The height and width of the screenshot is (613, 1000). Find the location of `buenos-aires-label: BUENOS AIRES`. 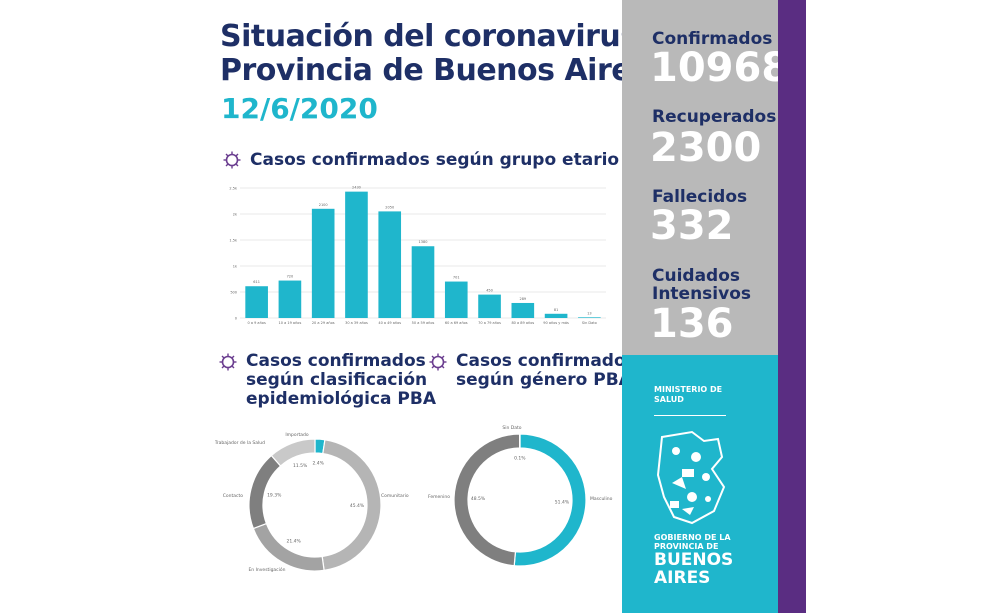

buenos-aires-label: BUENOS AIRES is located at coordinates (694, 569).